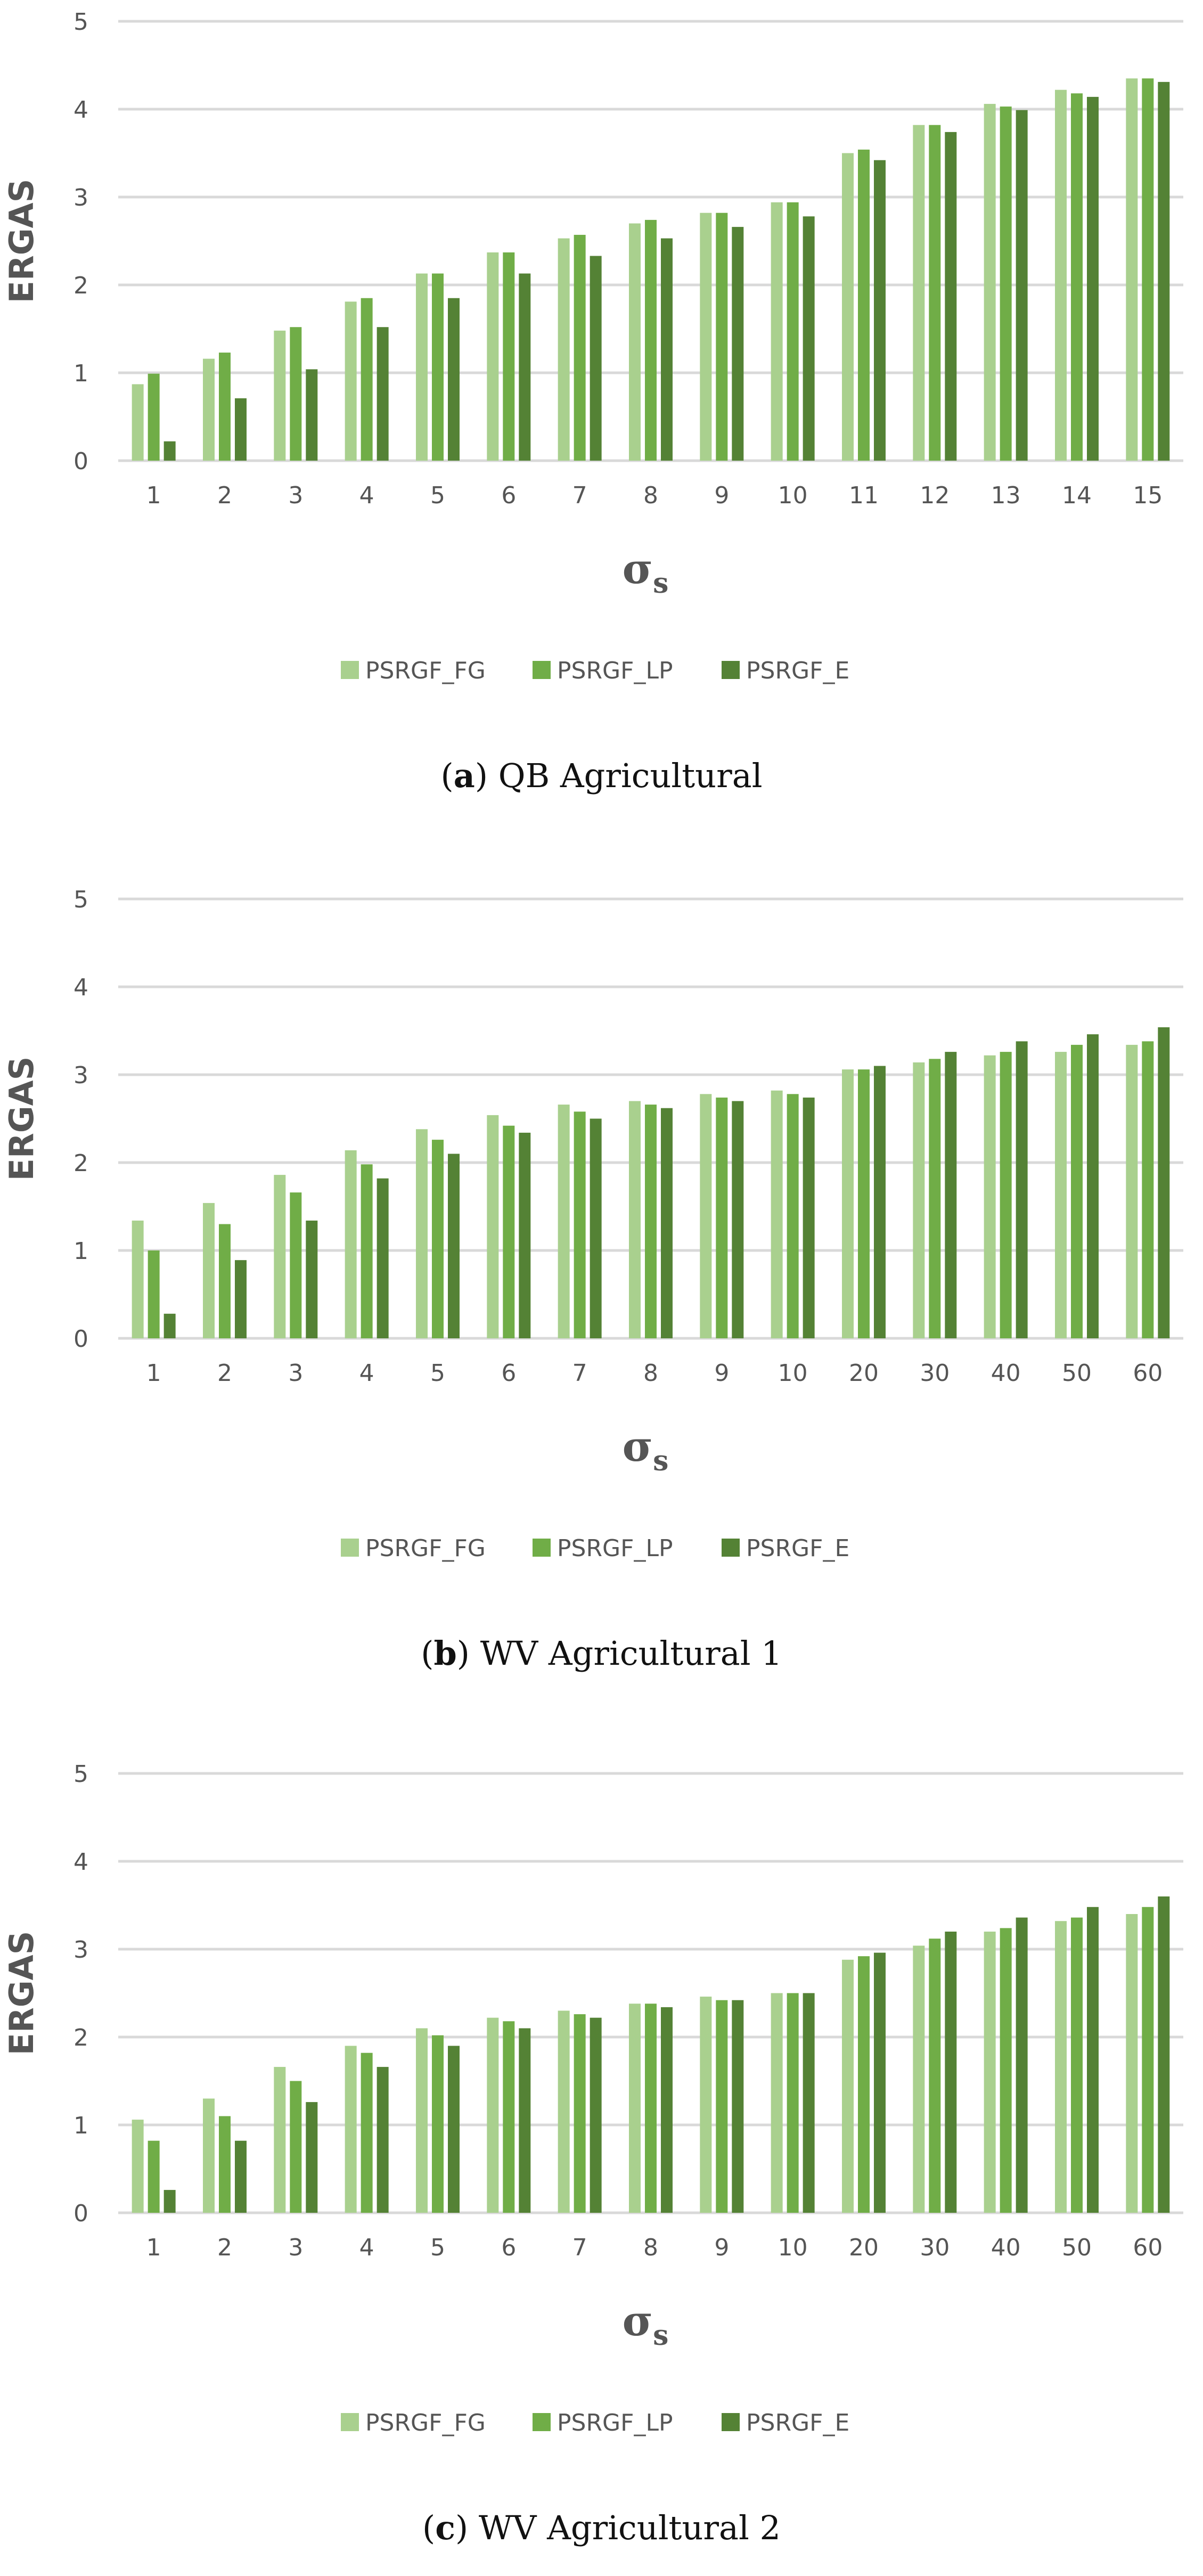 The height and width of the screenshot is (2576, 1203). Describe the element at coordinates (80, 1251) in the screenshot. I see `y-tick-label-b-1: 1` at that location.